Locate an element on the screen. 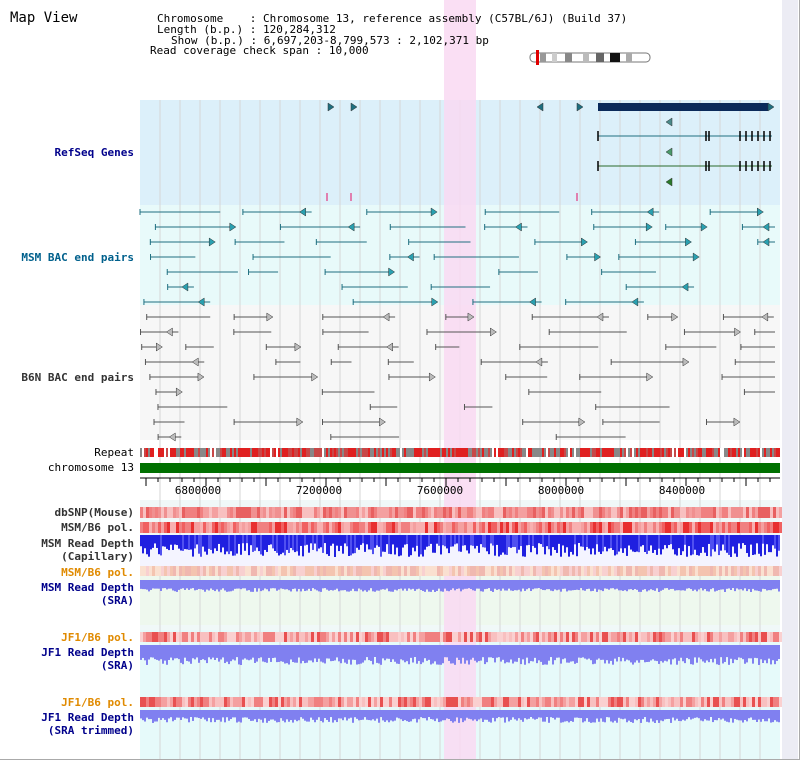 This screenshot has width=800, height=760. track-label-msm-bac: MSM BAC end pairs is located at coordinates (77, 257).